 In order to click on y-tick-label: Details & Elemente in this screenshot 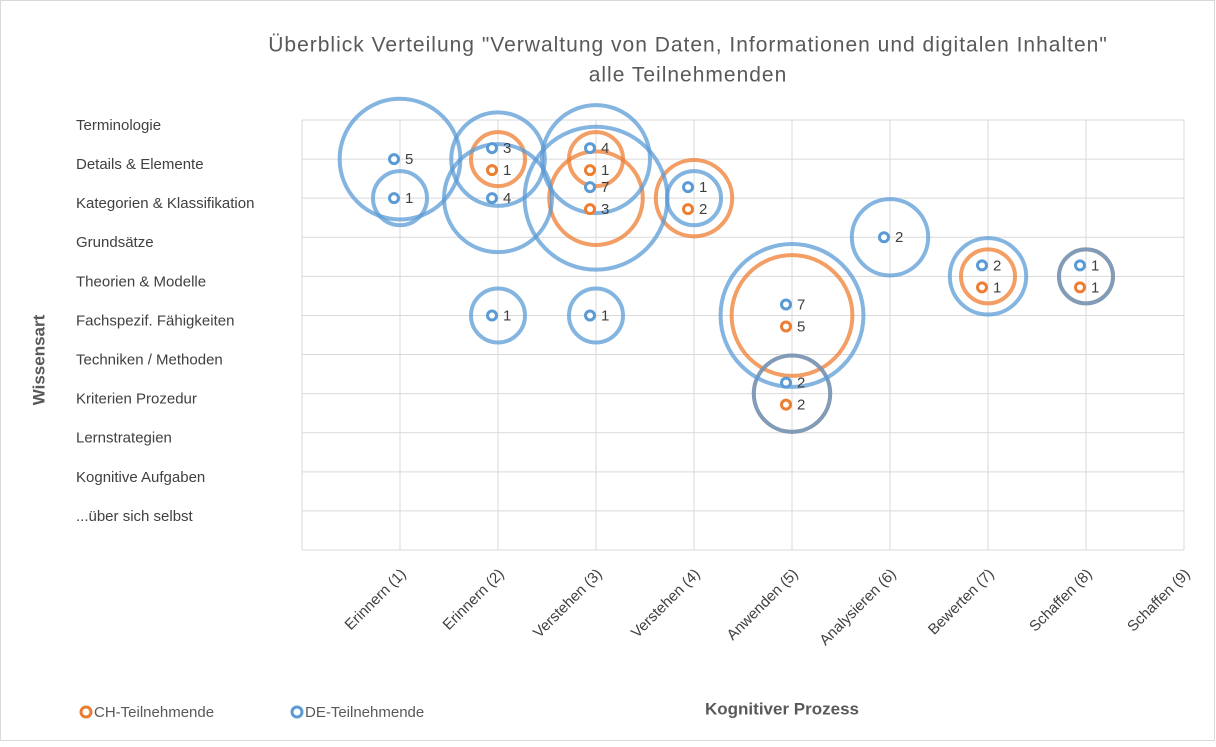, I will do `click(140, 164)`.